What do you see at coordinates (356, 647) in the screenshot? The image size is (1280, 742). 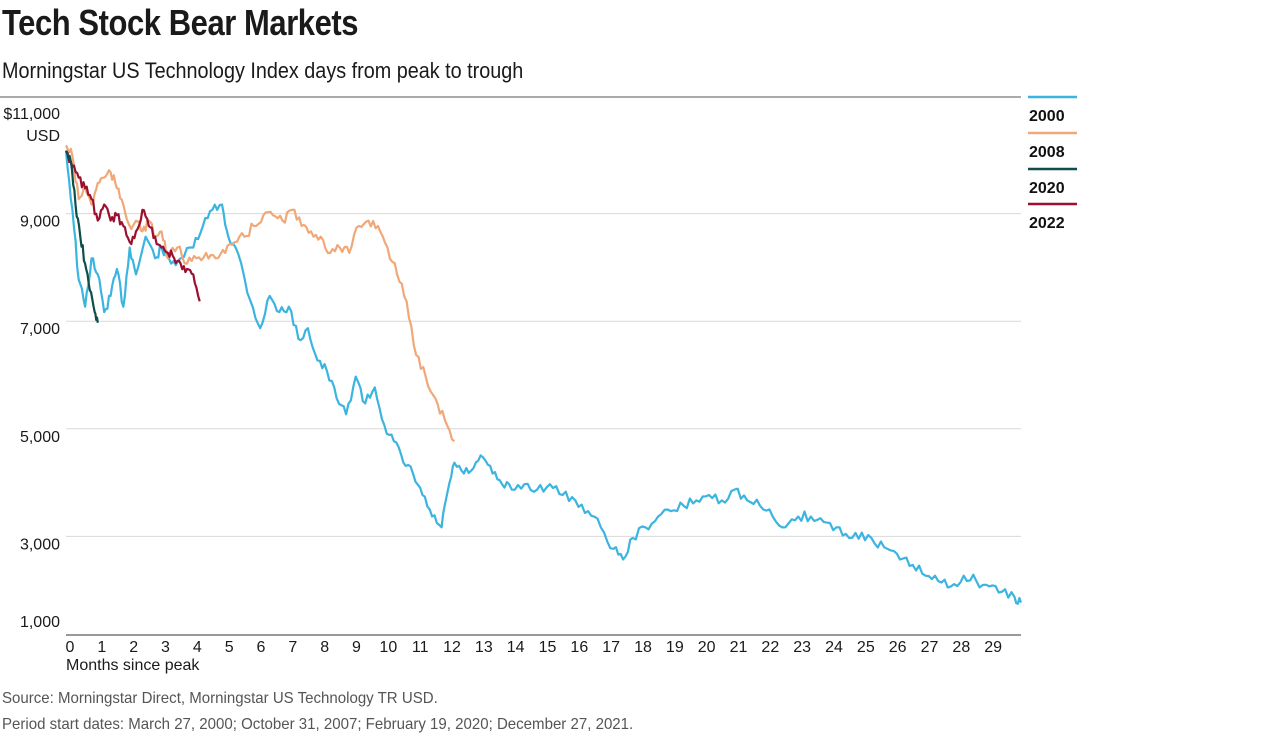 I see `x-tick-label: 9` at bounding box center [356, 647].